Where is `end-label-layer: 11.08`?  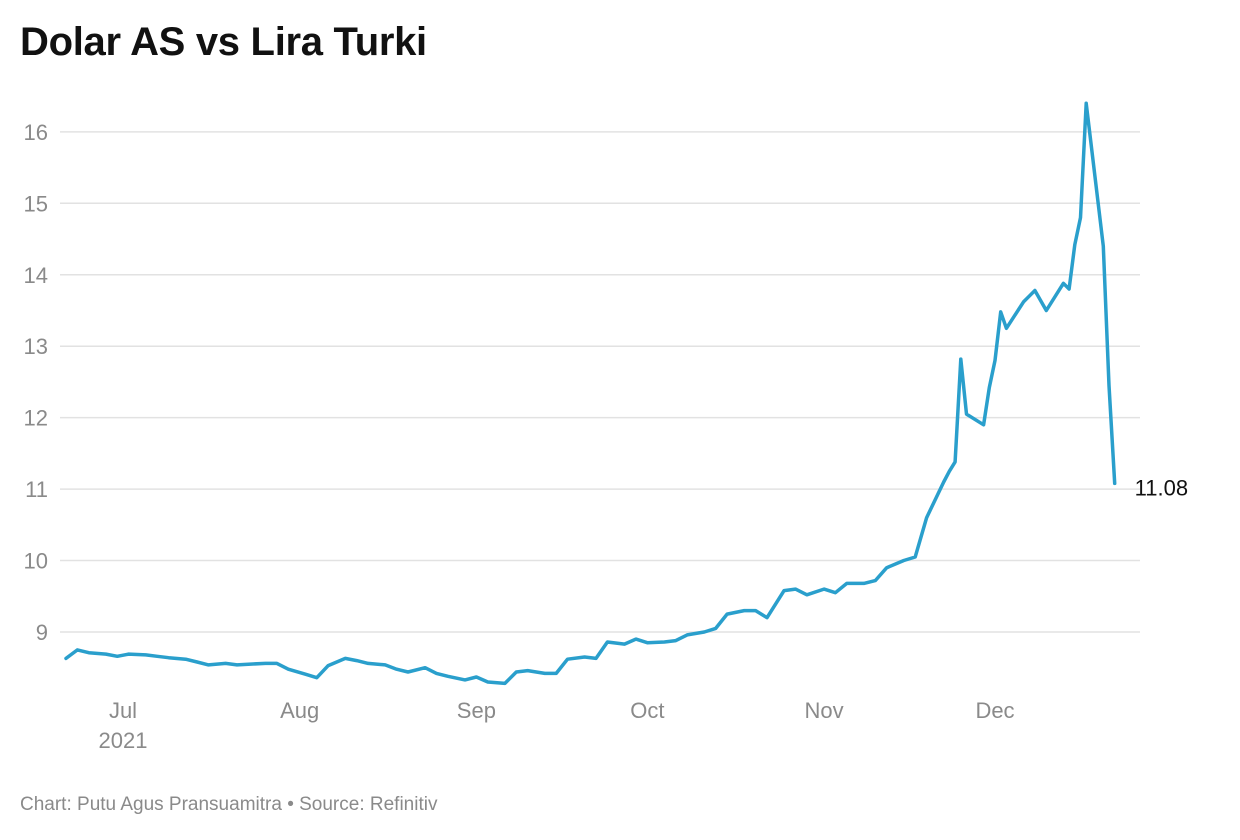 end-label-layer: 11.08 is located at coordinates (1161, 487).